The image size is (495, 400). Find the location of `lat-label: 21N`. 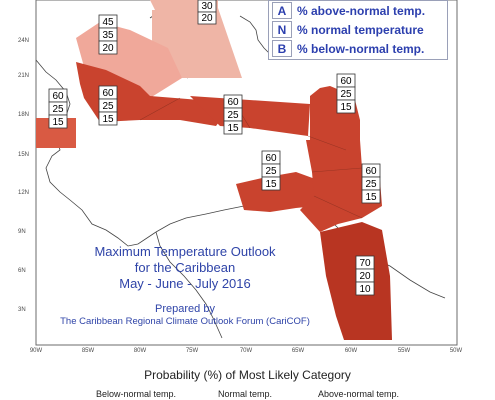

lat-label: 21N is located at coordinates (23, 76).